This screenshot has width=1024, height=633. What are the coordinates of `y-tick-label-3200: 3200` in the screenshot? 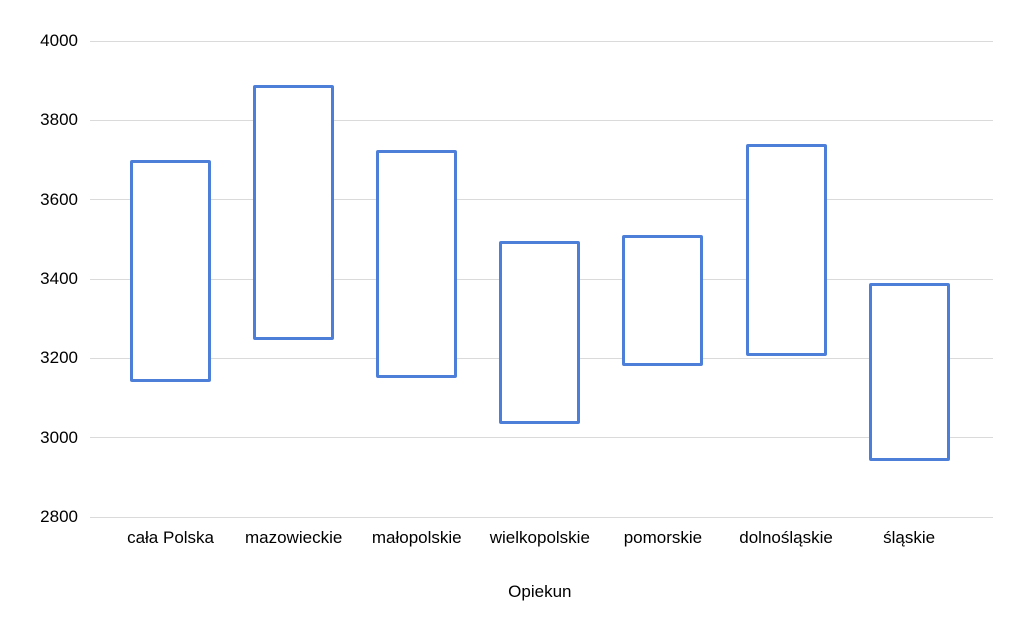 It's located at (59, 358).